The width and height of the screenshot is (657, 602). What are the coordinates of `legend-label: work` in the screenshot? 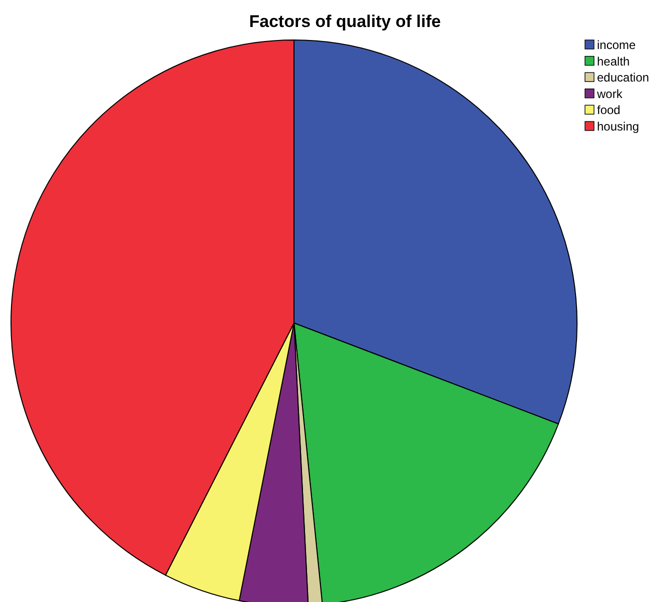 It's located at (610, 93).